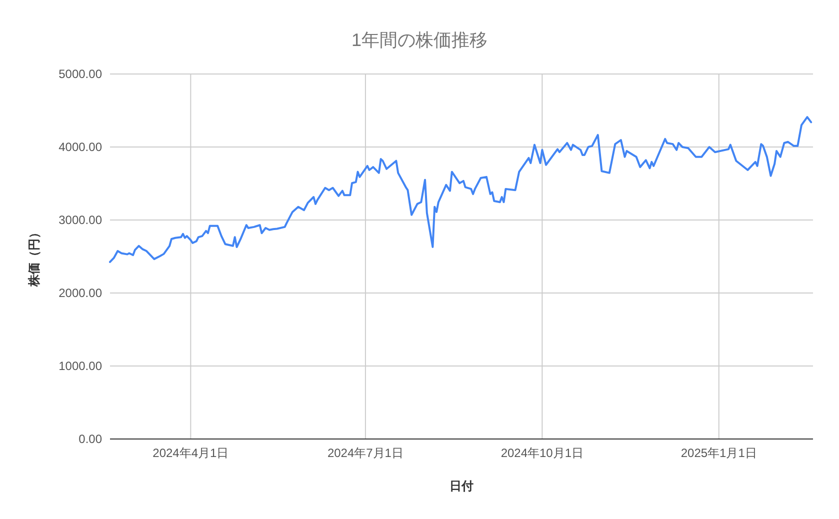 The image size is (839, 519). I want to click on y-tick-label: 3000.00, so click(80, 220).